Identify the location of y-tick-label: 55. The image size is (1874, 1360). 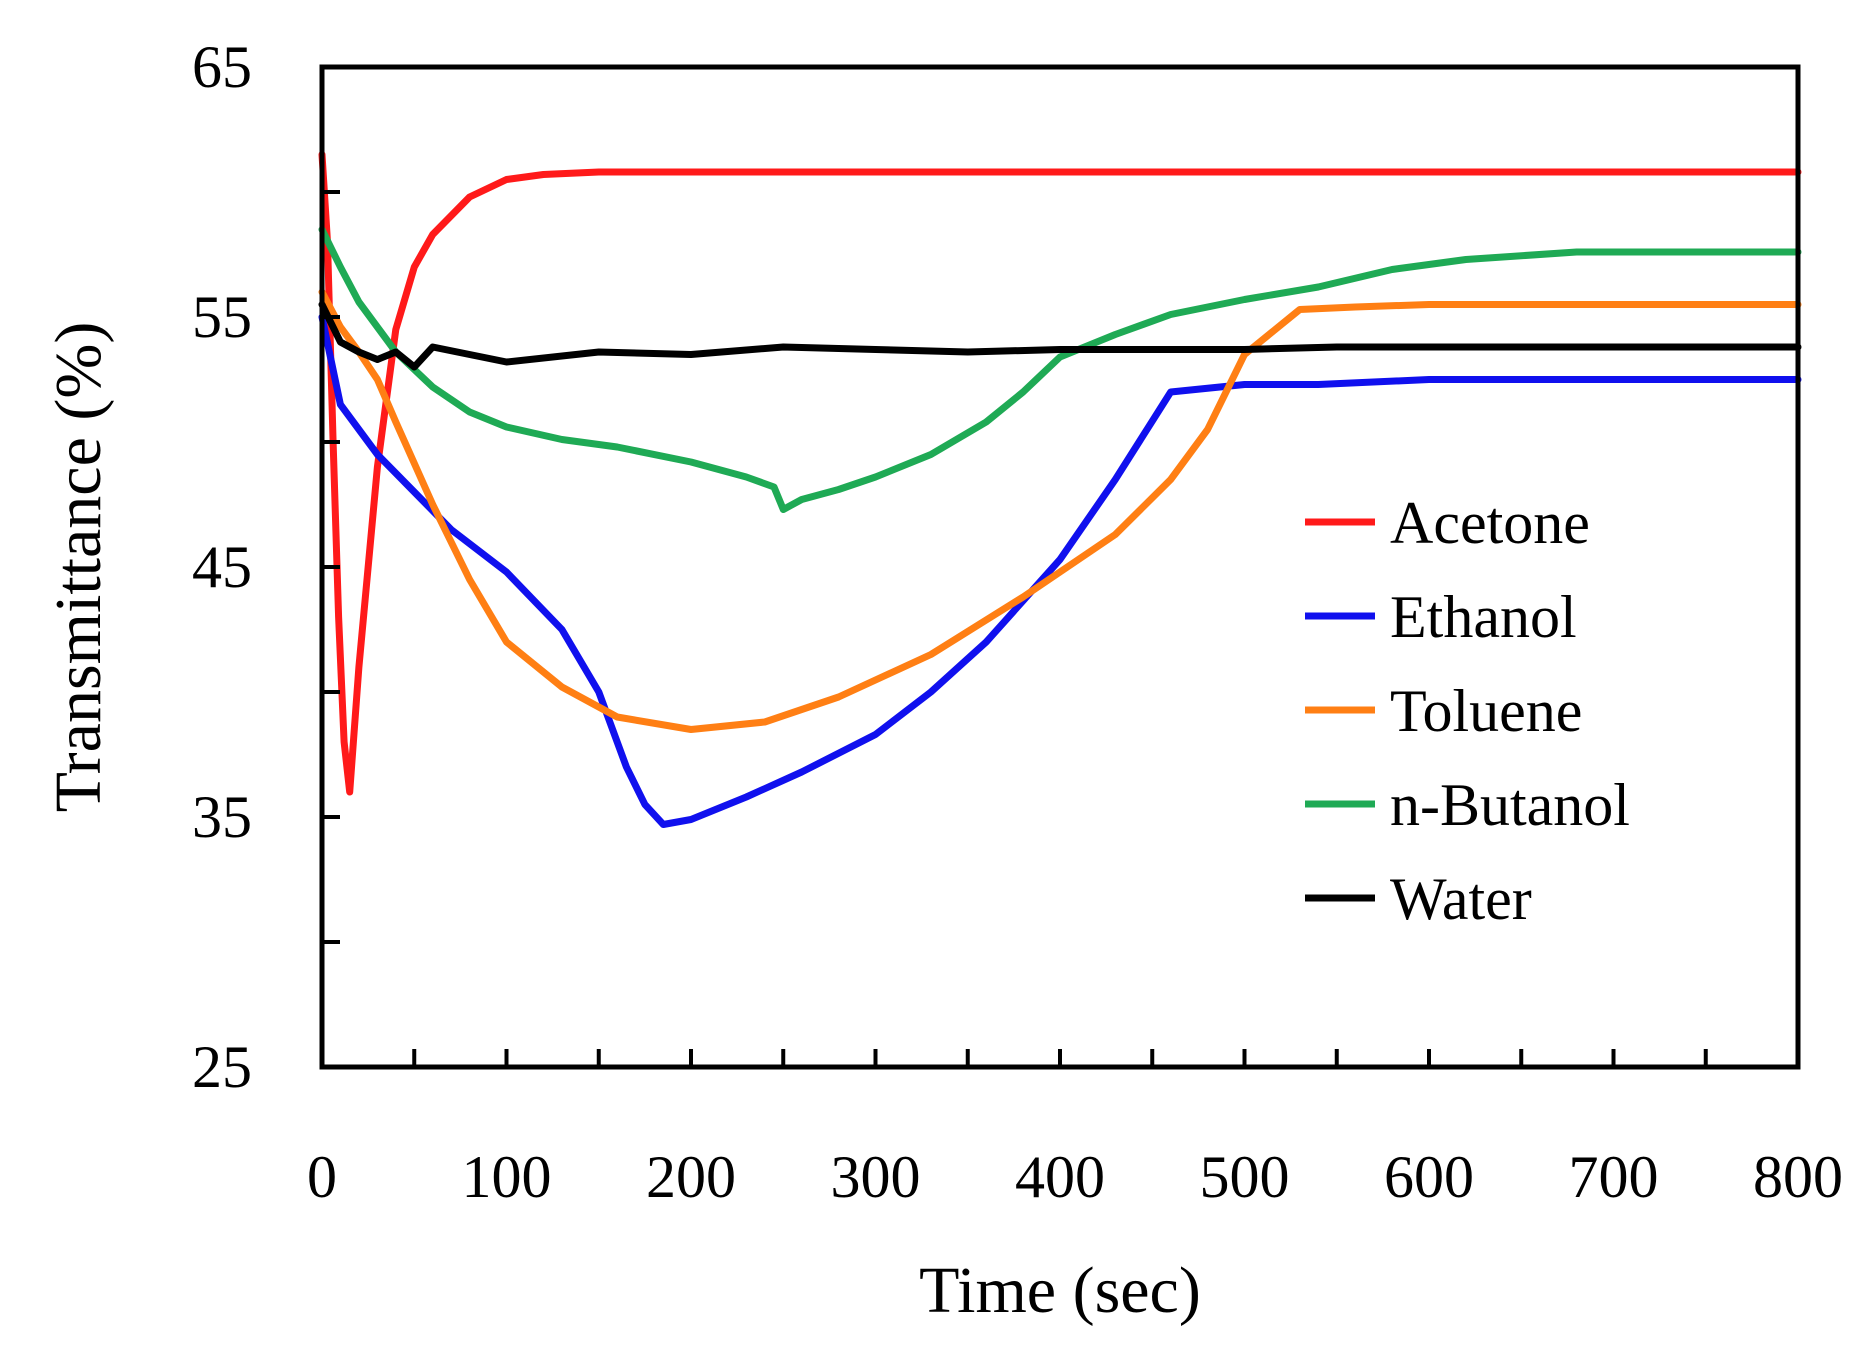
(222, 317).